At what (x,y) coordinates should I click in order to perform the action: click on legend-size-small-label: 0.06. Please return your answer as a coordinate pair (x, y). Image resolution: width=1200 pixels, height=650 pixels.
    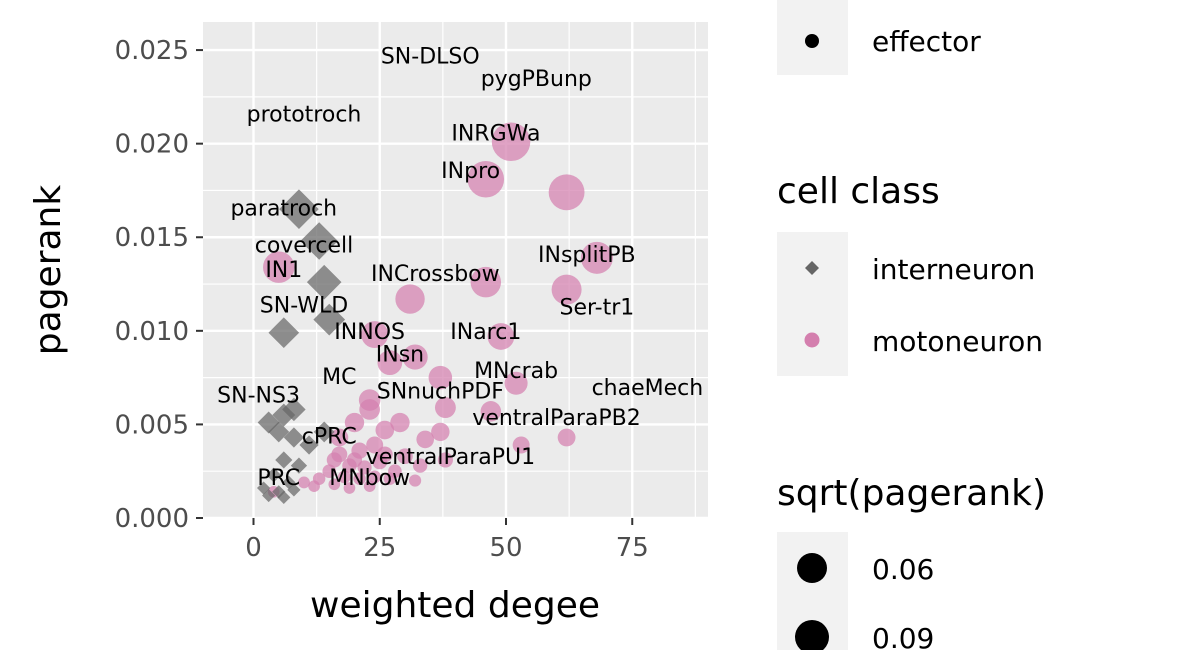
    Looking at the image, I should click on (903, 569).